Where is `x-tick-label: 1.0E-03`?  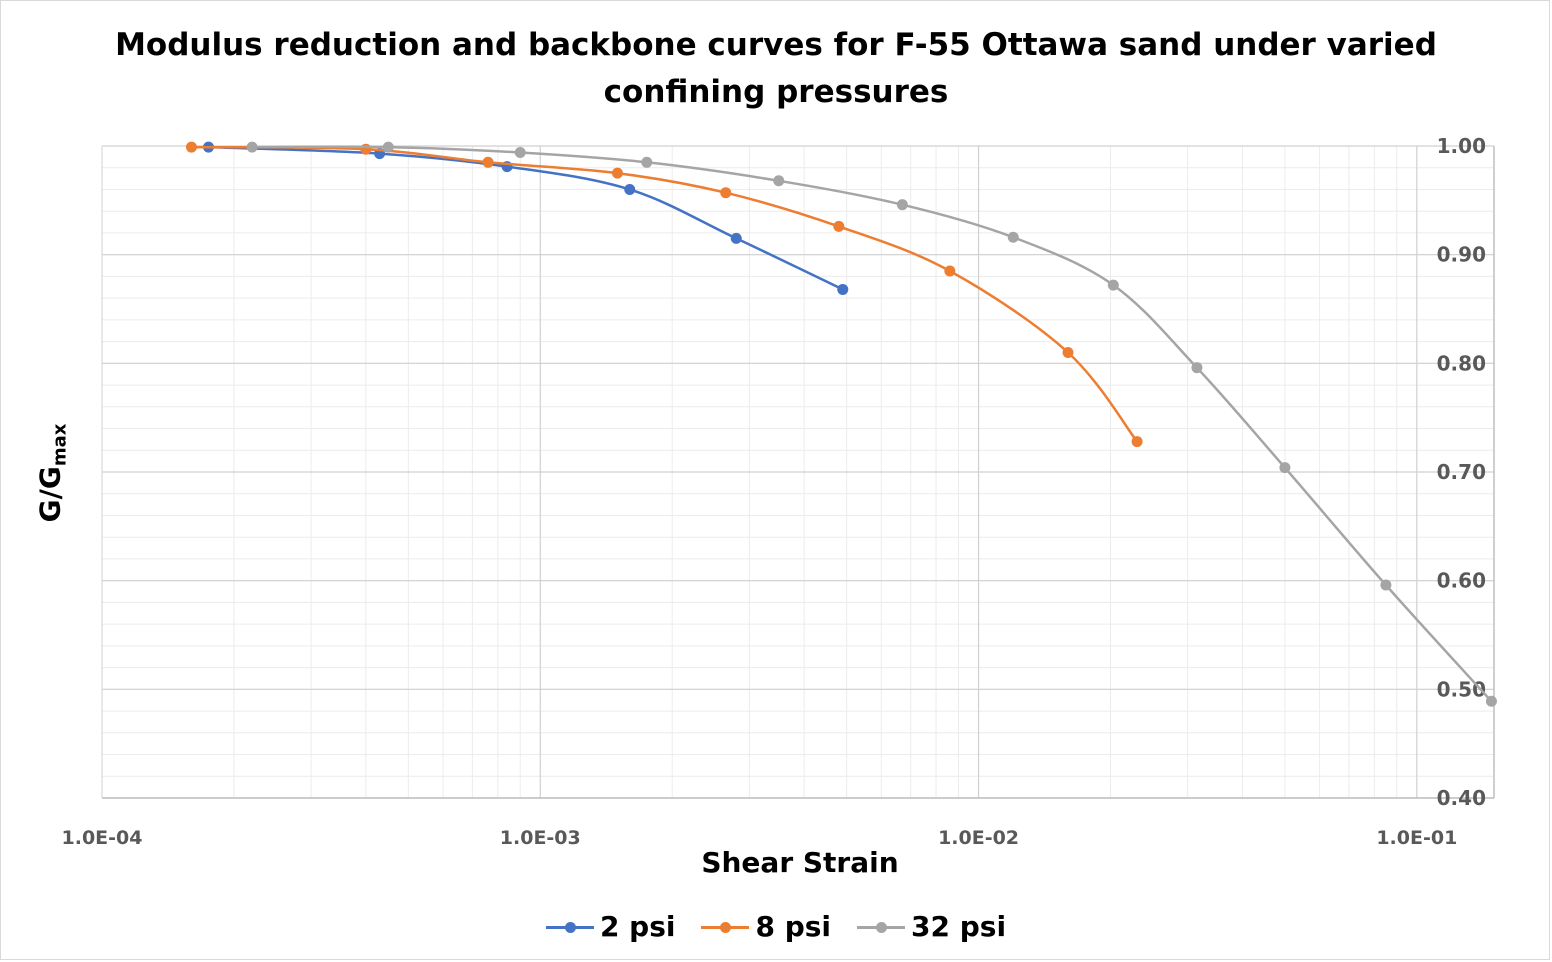 x-tick-label: 1.0E-03 is located at coordinates (540, 838).